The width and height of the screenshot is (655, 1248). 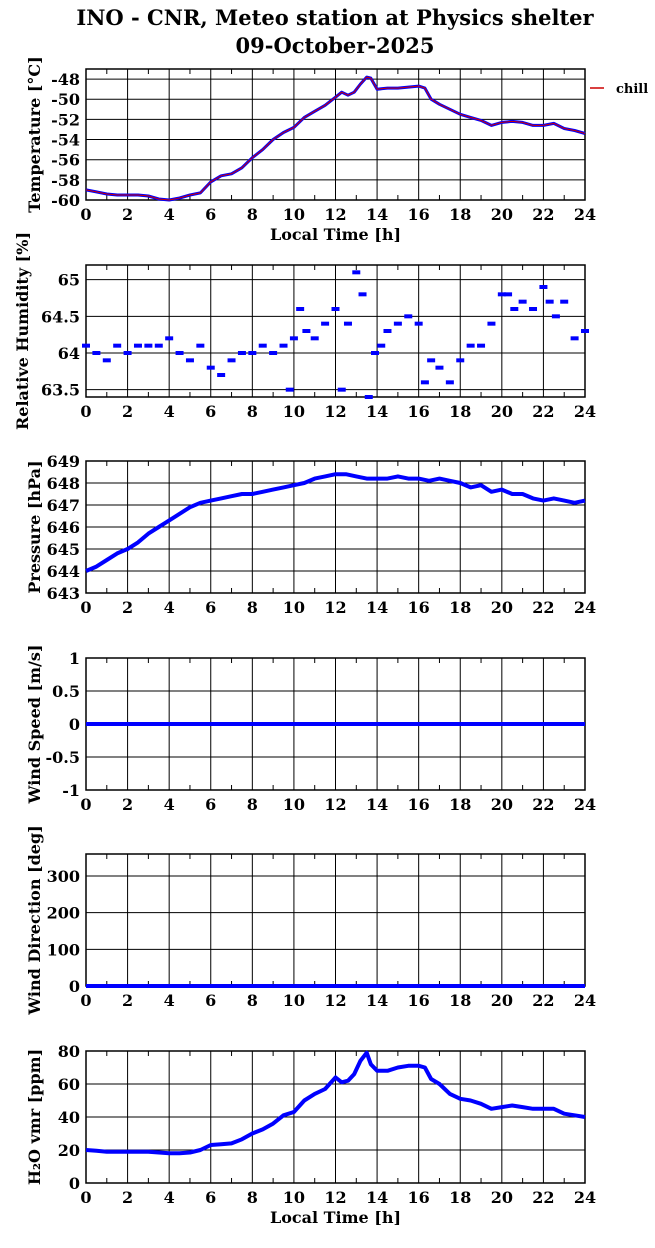 What do you see at coordinates (69, 1051) in the screenshot?
I see `y-tick-label: 80` at bounding box center [69, 1051].